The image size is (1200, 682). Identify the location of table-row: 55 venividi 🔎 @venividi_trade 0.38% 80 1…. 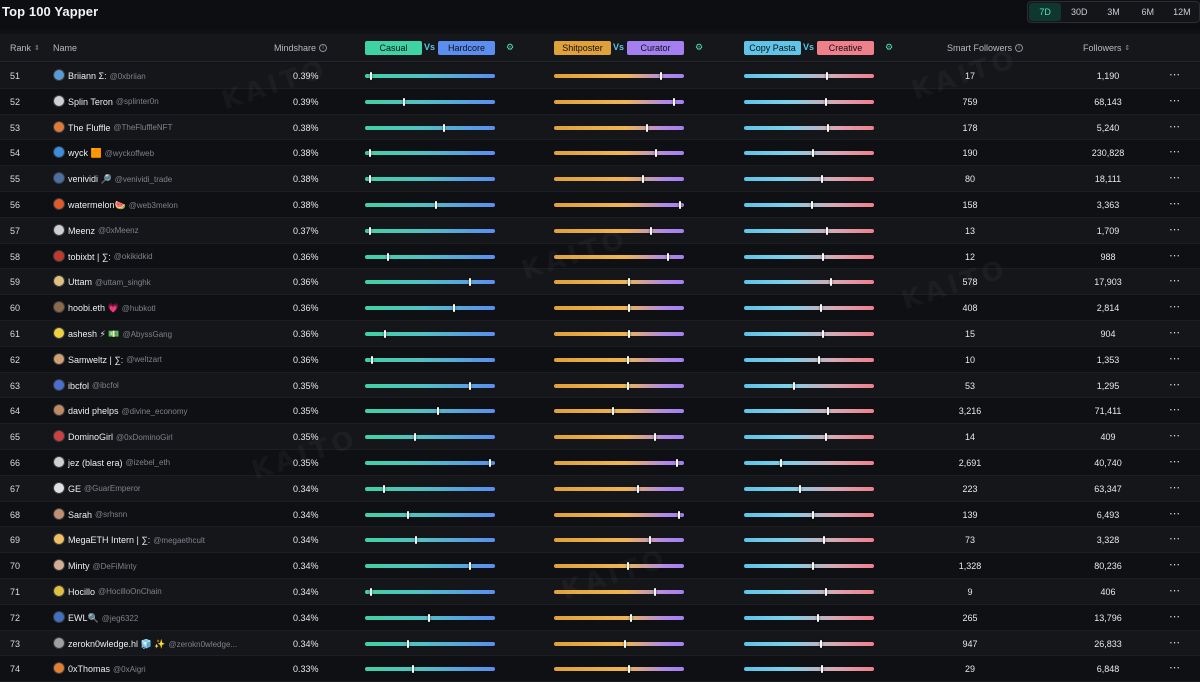
(600, 179).